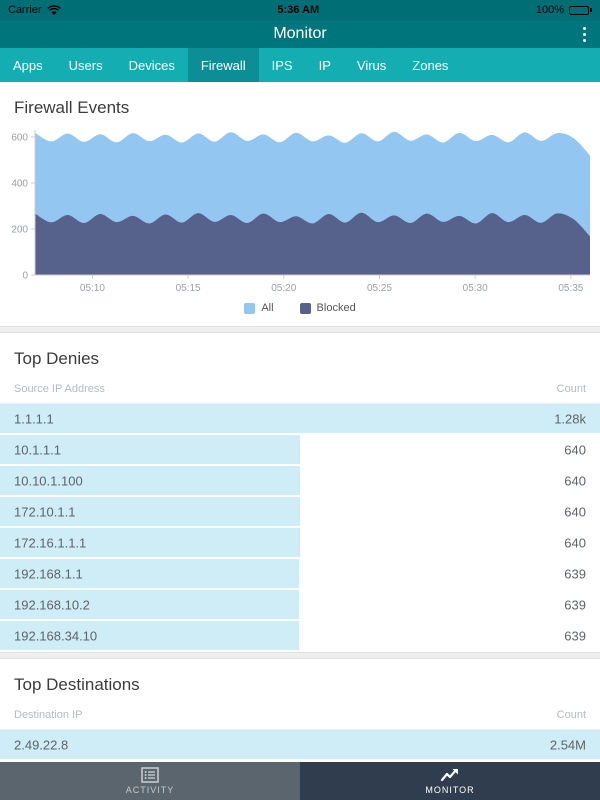  I want to click on top-denies-row: 10.10.1.100 640, so click(300, 480).